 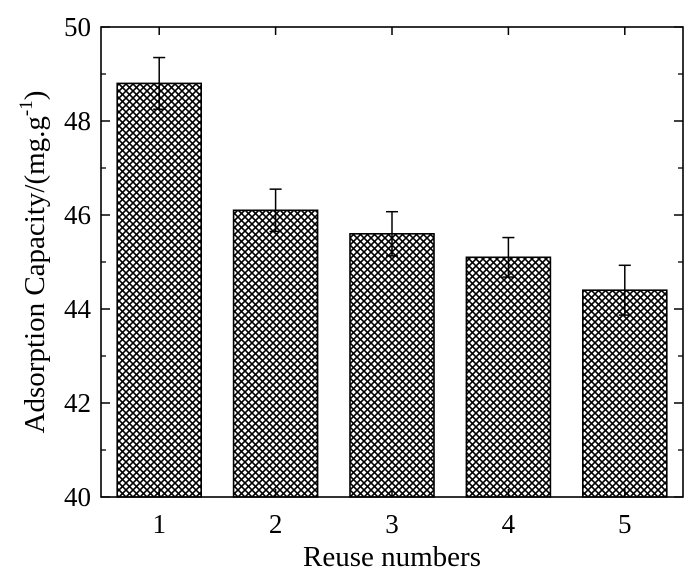 I want to click on y-tick-label: 46, so click(x=77, y=215).